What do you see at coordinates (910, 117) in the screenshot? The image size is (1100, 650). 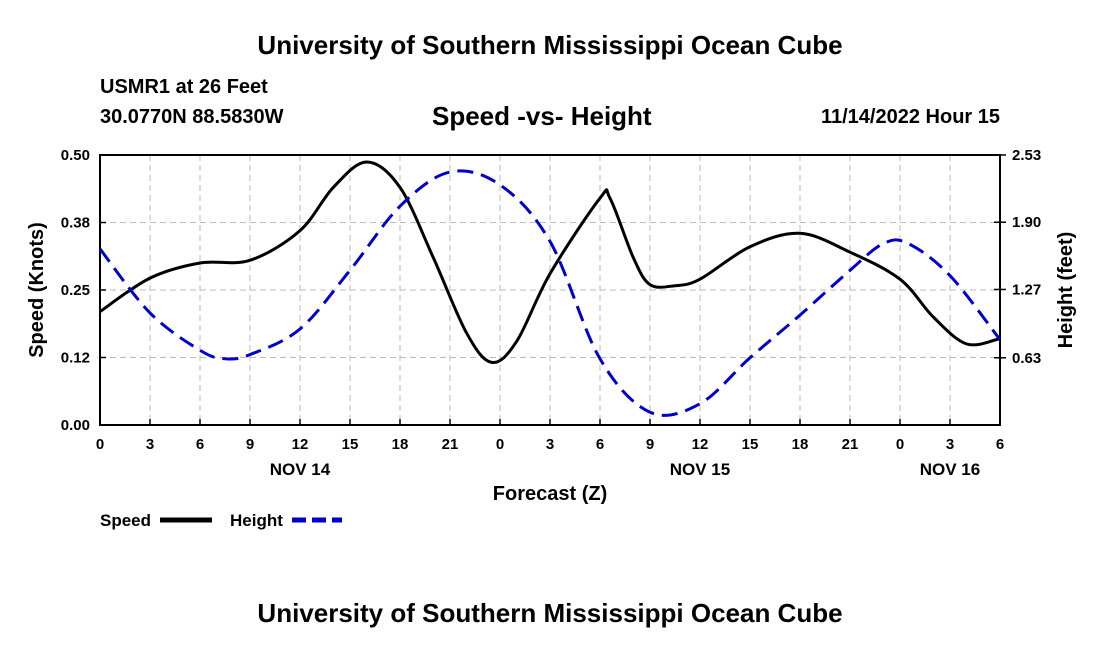 I see `forecast-datetime: 11/14/2022 Hour 15` at bounding box center [910, 117].